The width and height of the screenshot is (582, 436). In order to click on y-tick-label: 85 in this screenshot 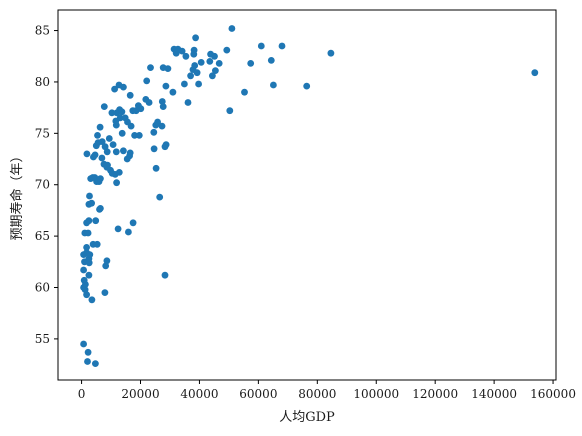, I will do `click(42, 31)`.